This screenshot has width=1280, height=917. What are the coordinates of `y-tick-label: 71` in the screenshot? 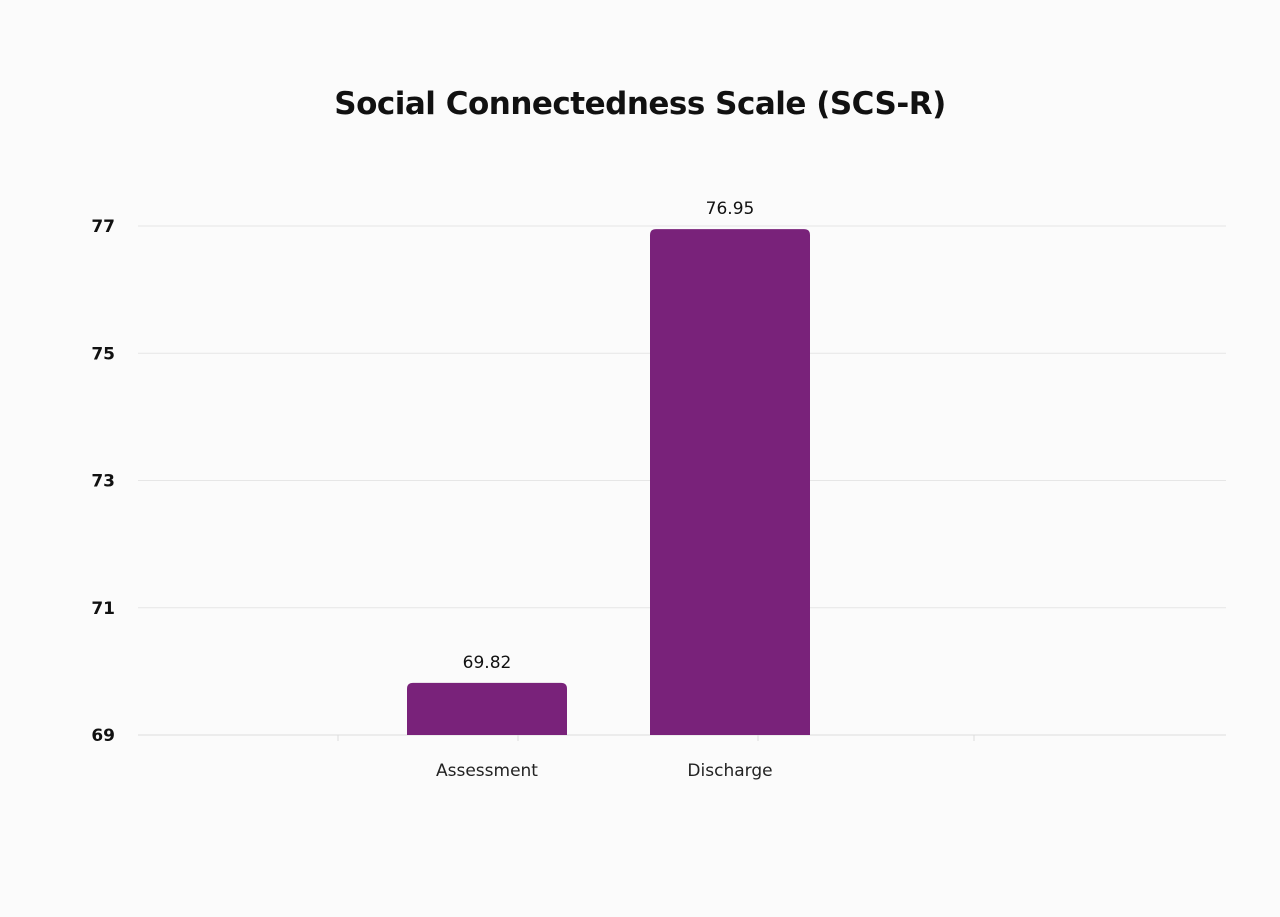 It's located at (103, 609).